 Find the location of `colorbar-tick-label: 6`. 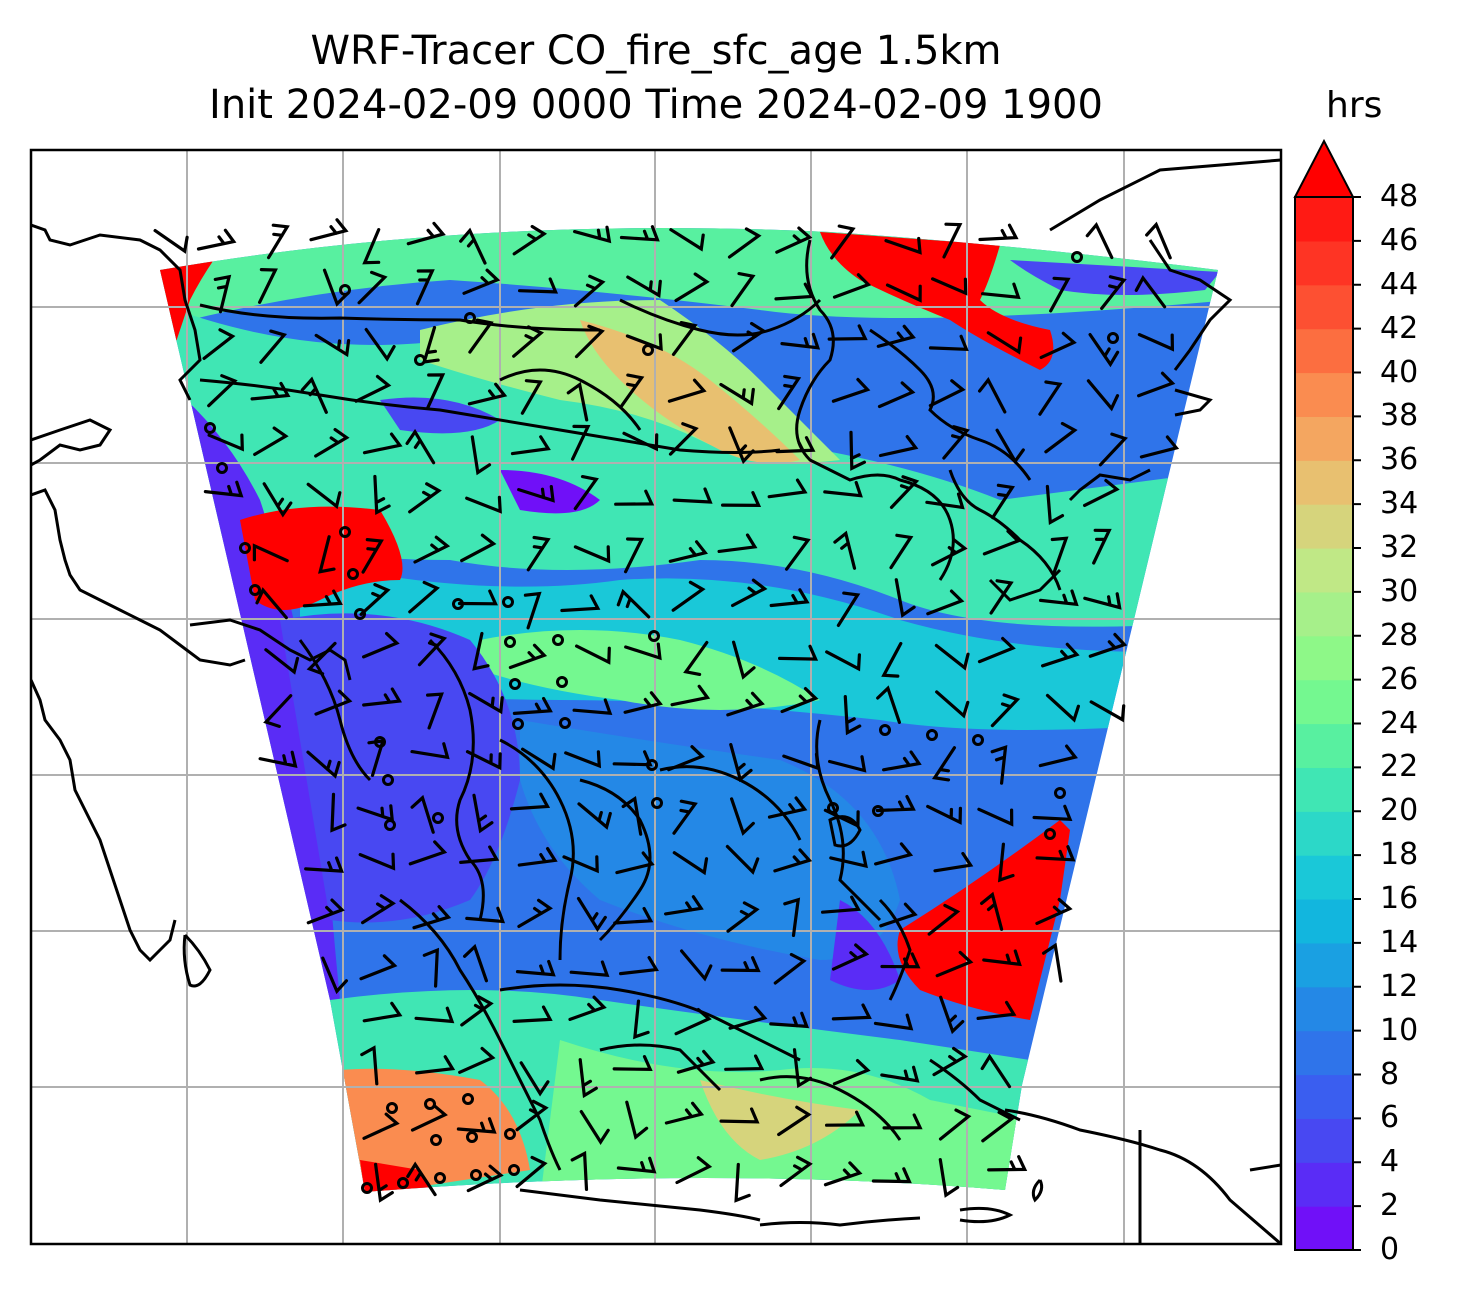

colorbar-tick-label: 6 is located at coordinates (1390, 1118).